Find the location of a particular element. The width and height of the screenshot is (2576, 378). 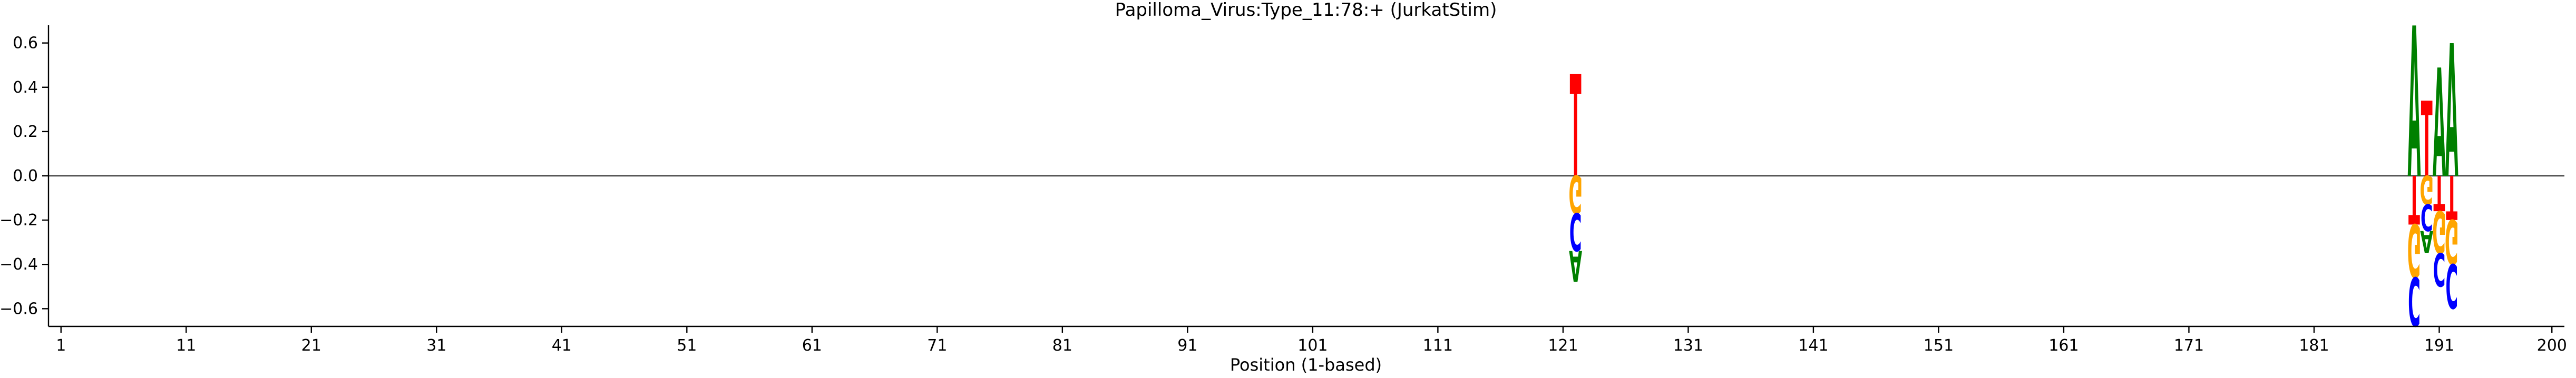

x-tick-label: 121 is located at coordinates (1563, 345).